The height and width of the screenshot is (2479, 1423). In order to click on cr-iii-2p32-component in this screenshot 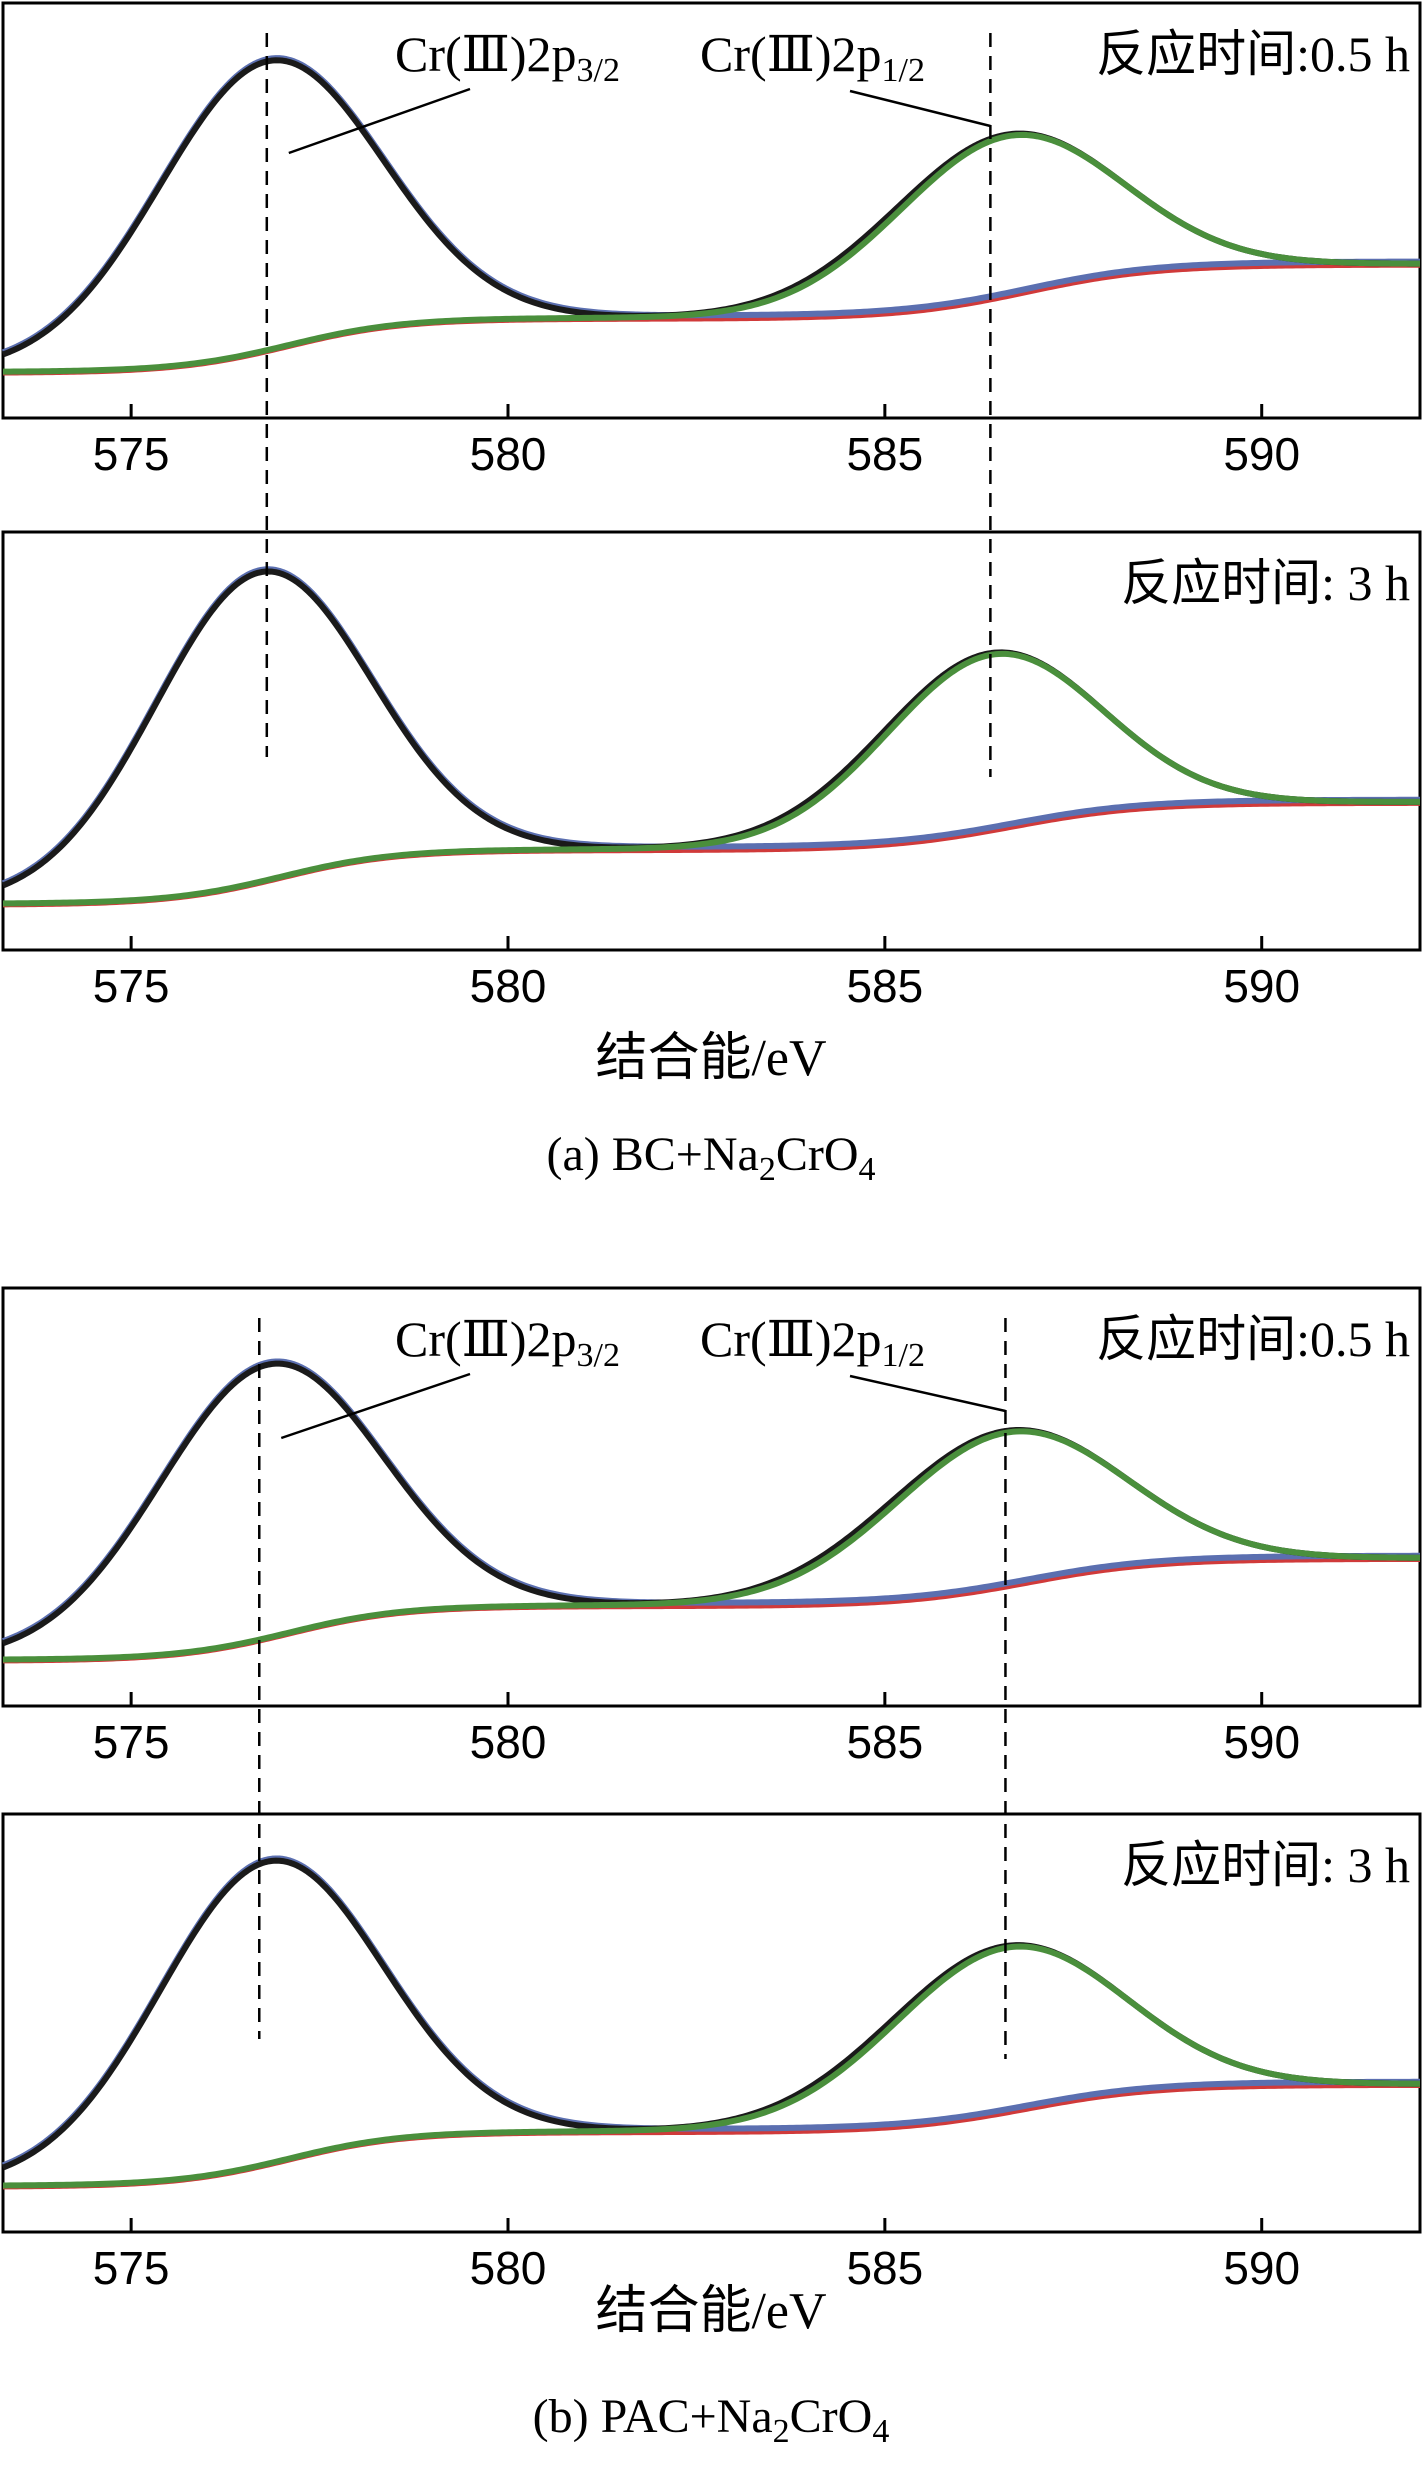, I will do `click(710, 726)`.